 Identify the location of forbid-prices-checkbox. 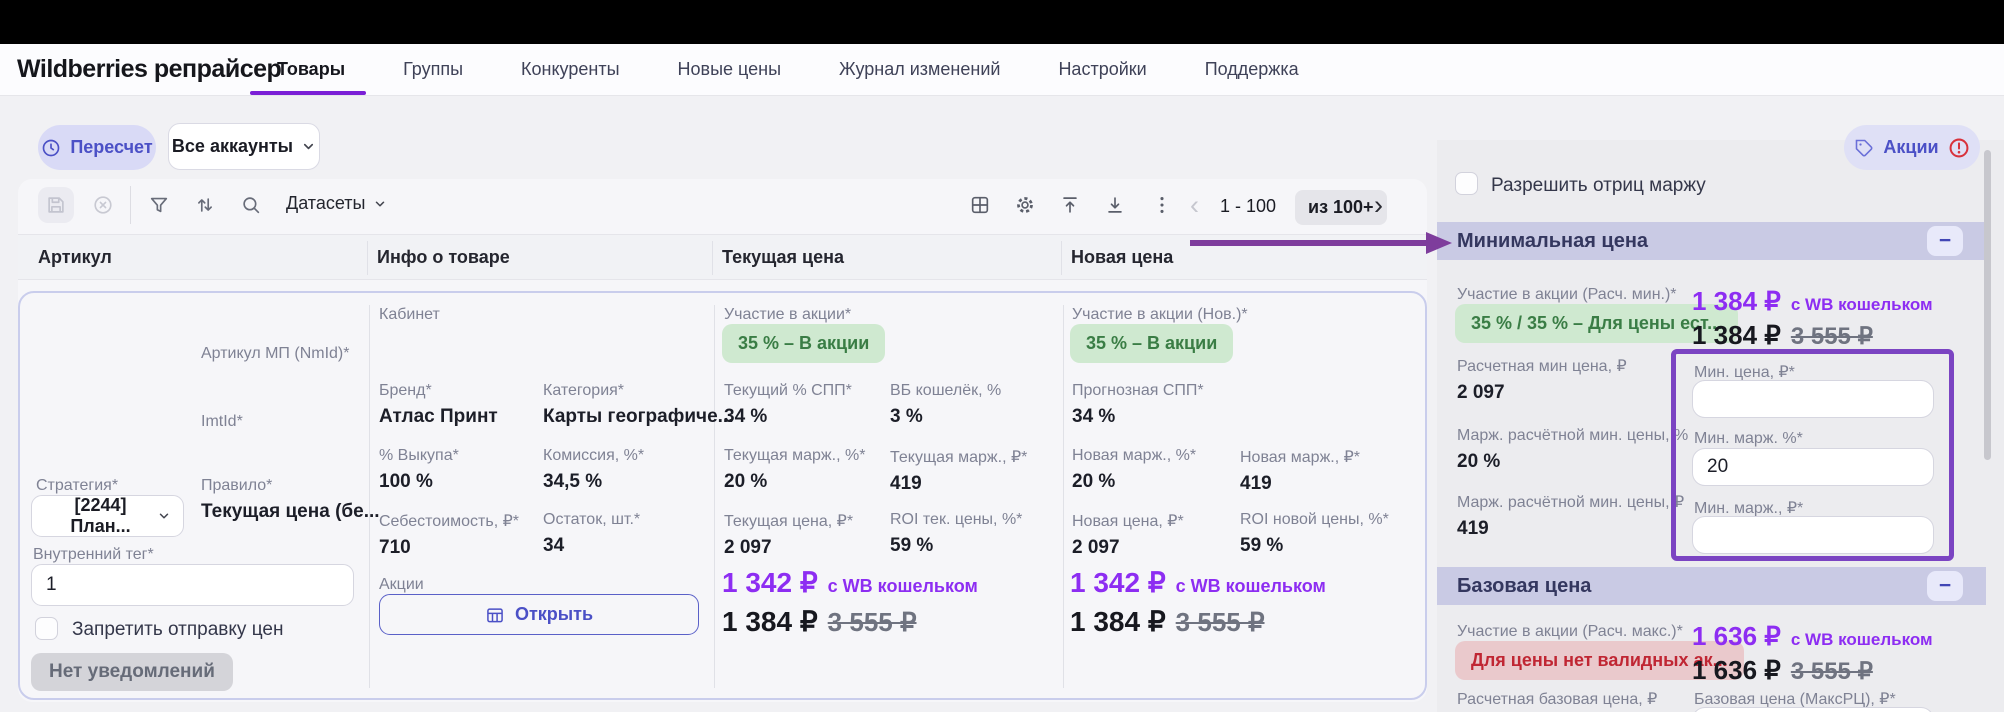
(46, 628).